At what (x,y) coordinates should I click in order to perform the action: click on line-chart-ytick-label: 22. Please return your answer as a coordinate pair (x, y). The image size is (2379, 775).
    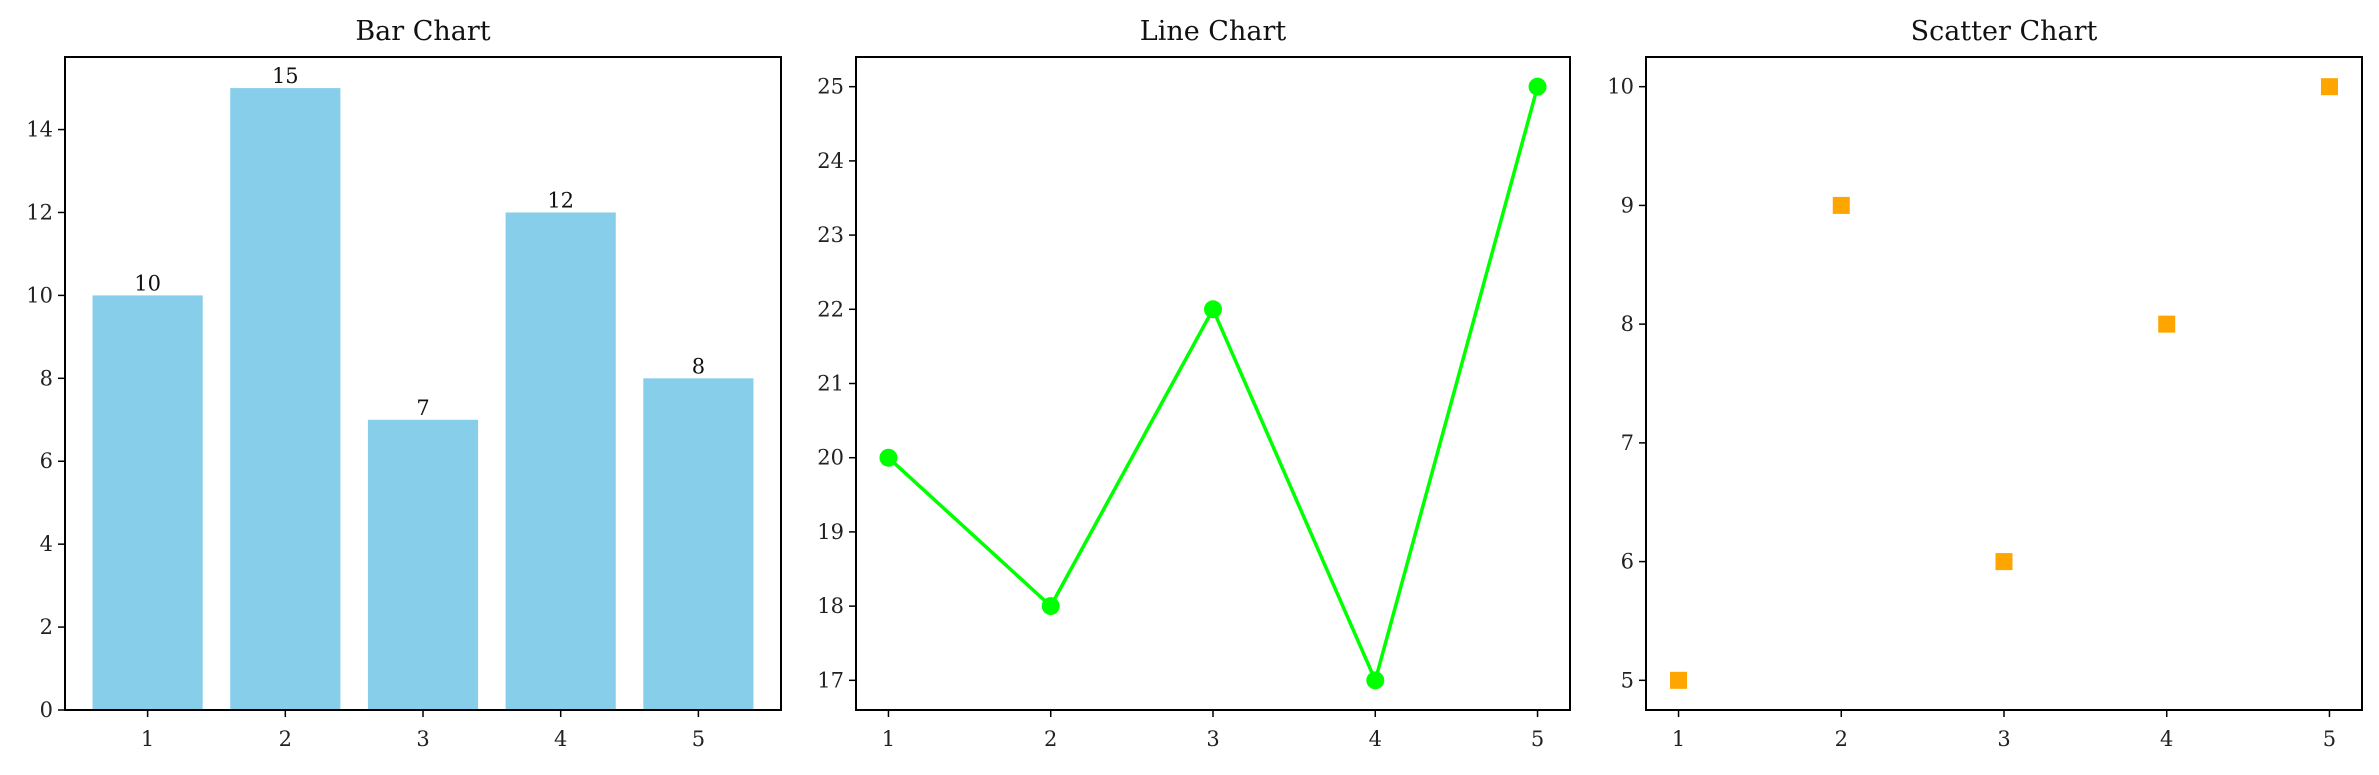
    Looking at the image, I should click on (830, 309).